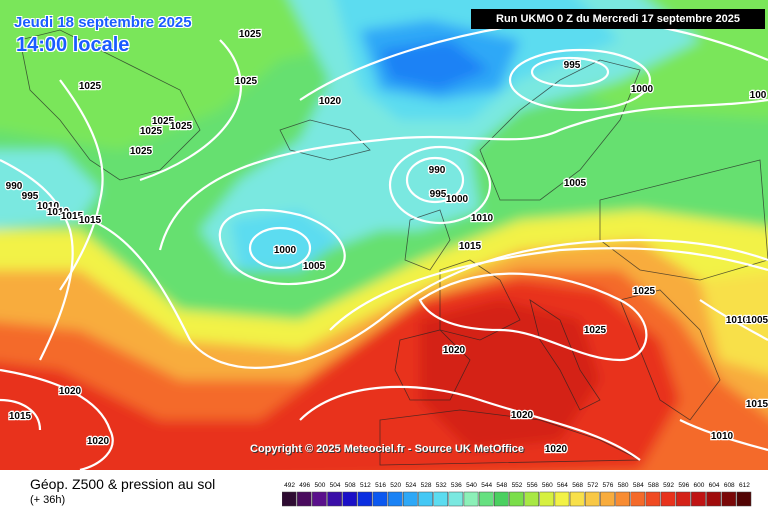  What do you see at coordinates (365, 485) in the screenshot?
I see `scale-label: 512` at bounding box center [365, 485].